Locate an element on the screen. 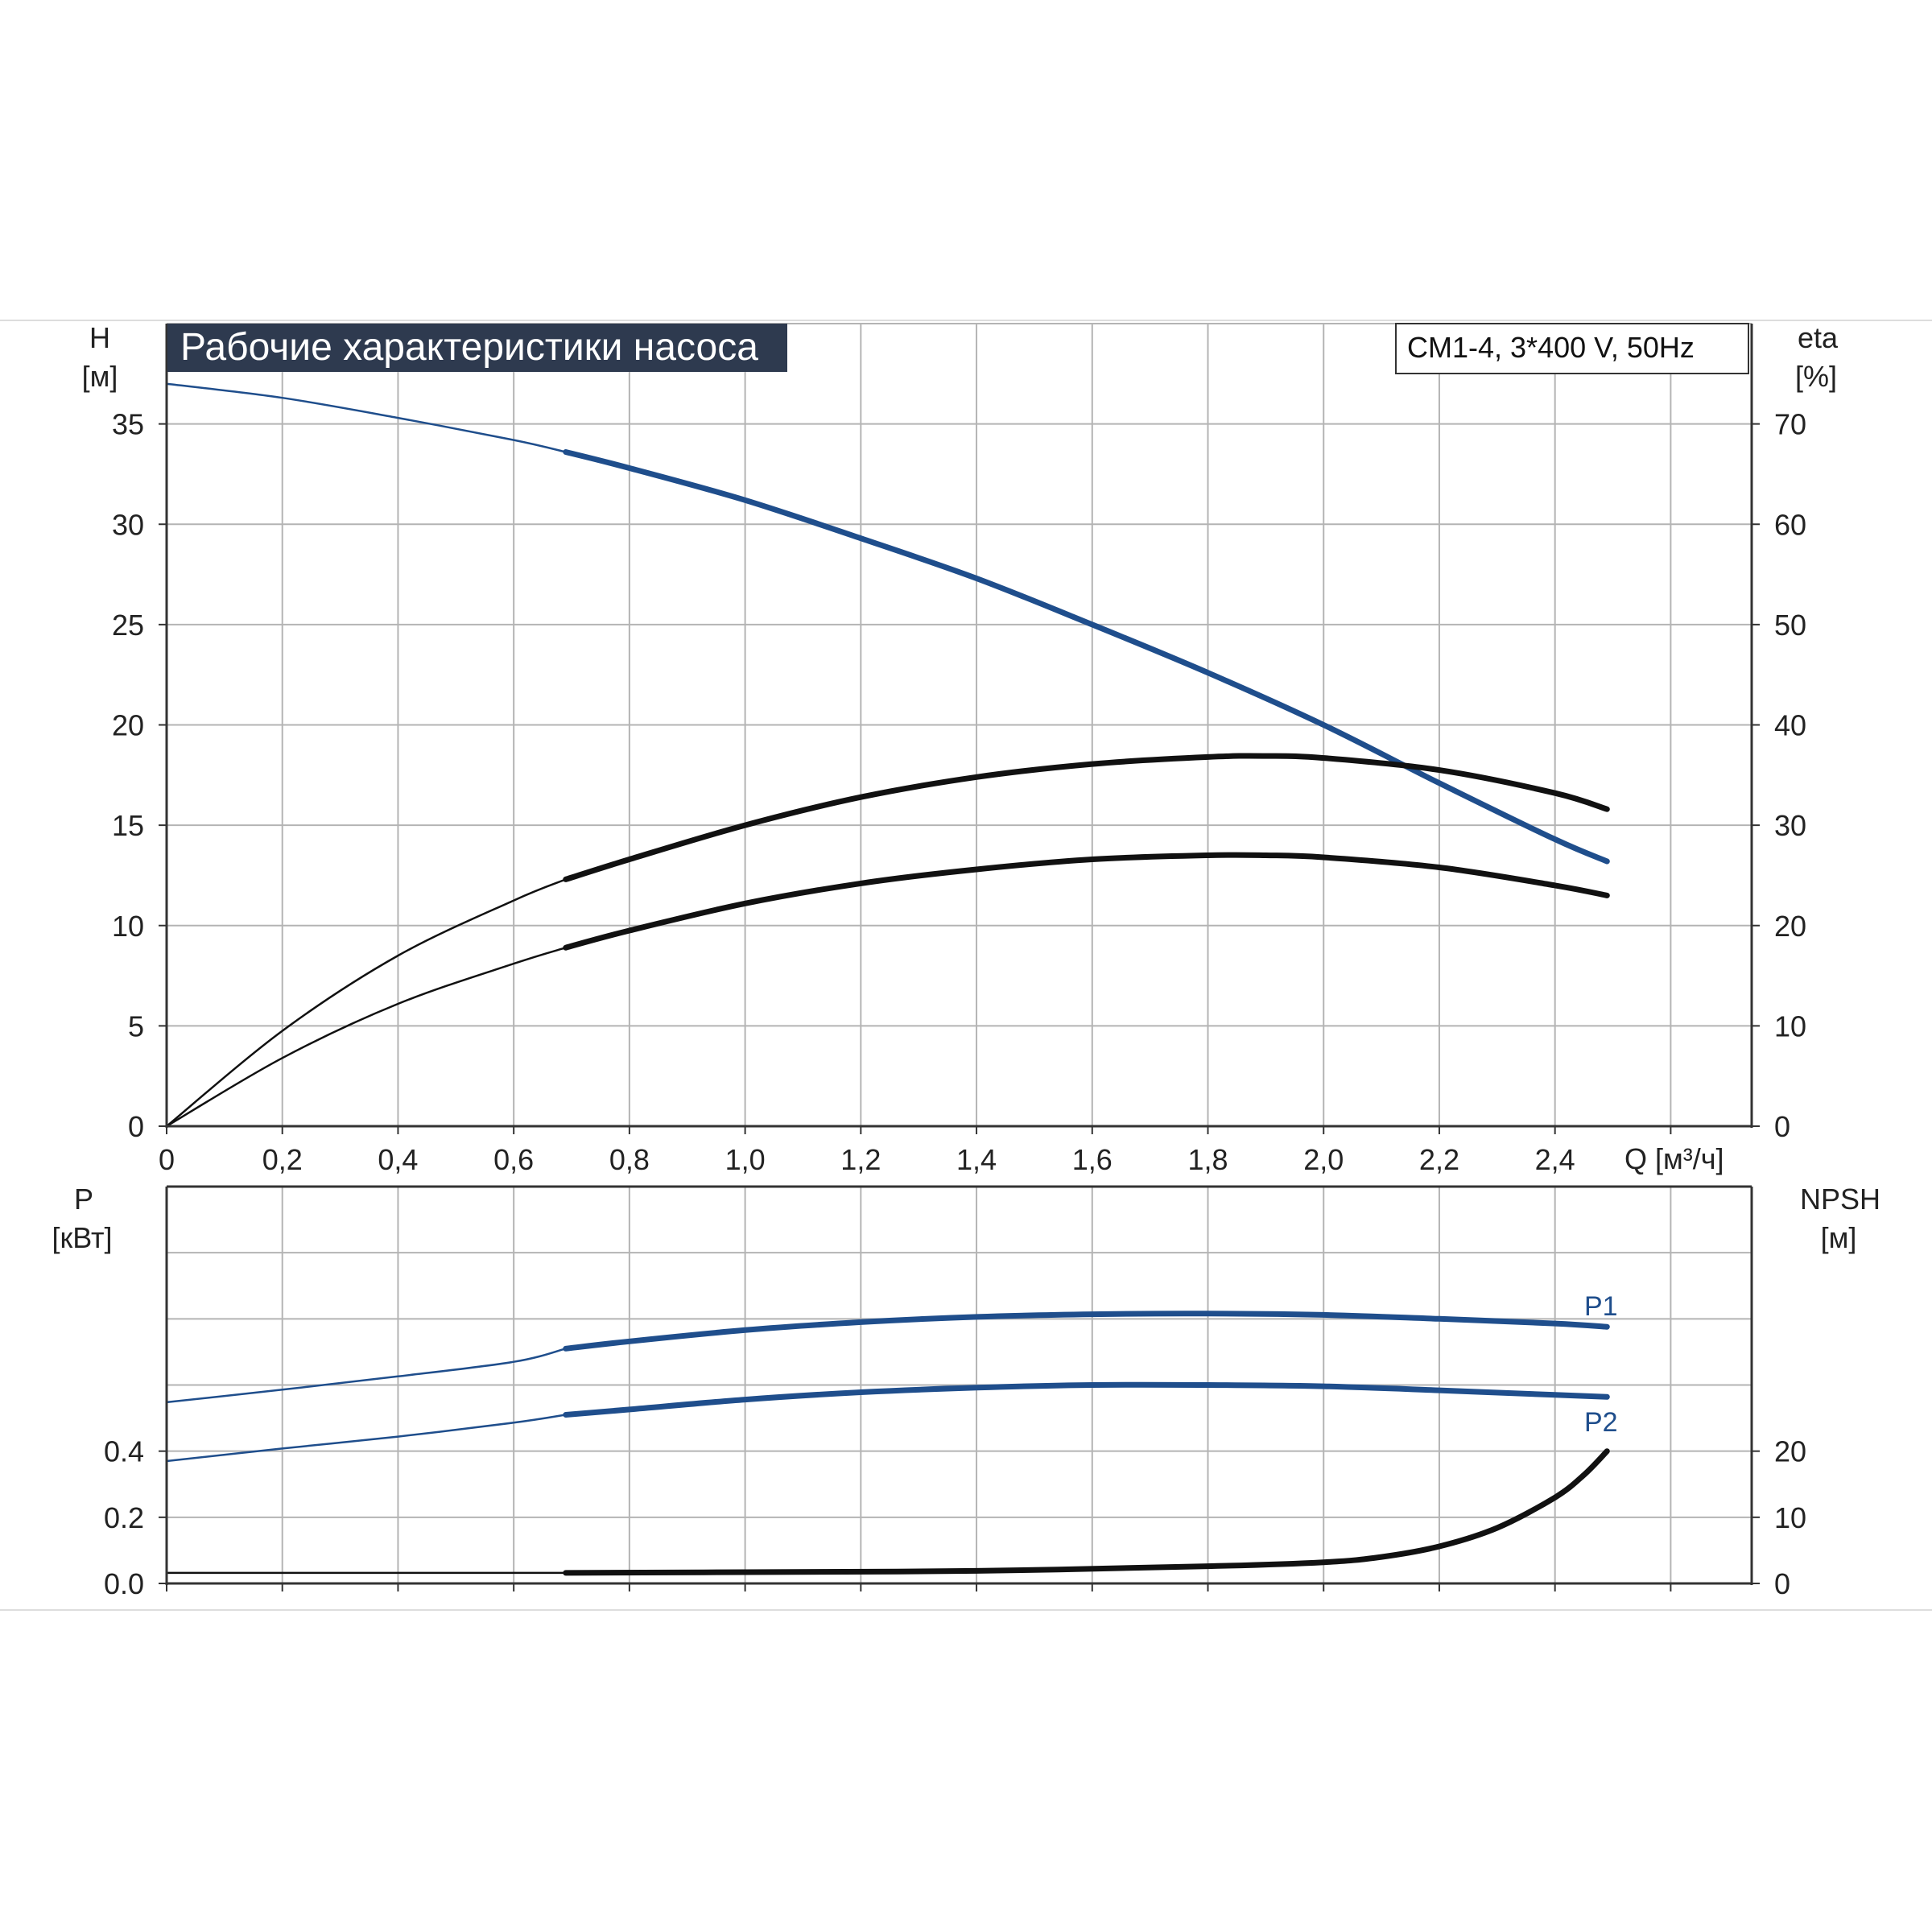 The image size is (1932, 1932). top-x-tick-label: 2,4 is located at coordinates (1555, 1159).